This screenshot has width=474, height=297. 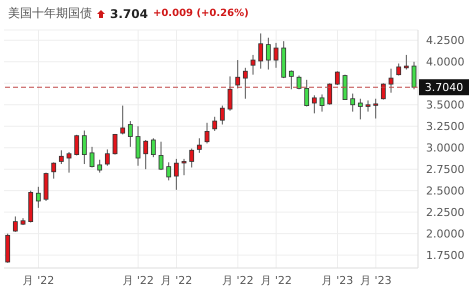 What do you see at coordinates (445, 234) in the screenshot?
I see `y-tick-label: 2.0000` at bounding box center [445, 234].